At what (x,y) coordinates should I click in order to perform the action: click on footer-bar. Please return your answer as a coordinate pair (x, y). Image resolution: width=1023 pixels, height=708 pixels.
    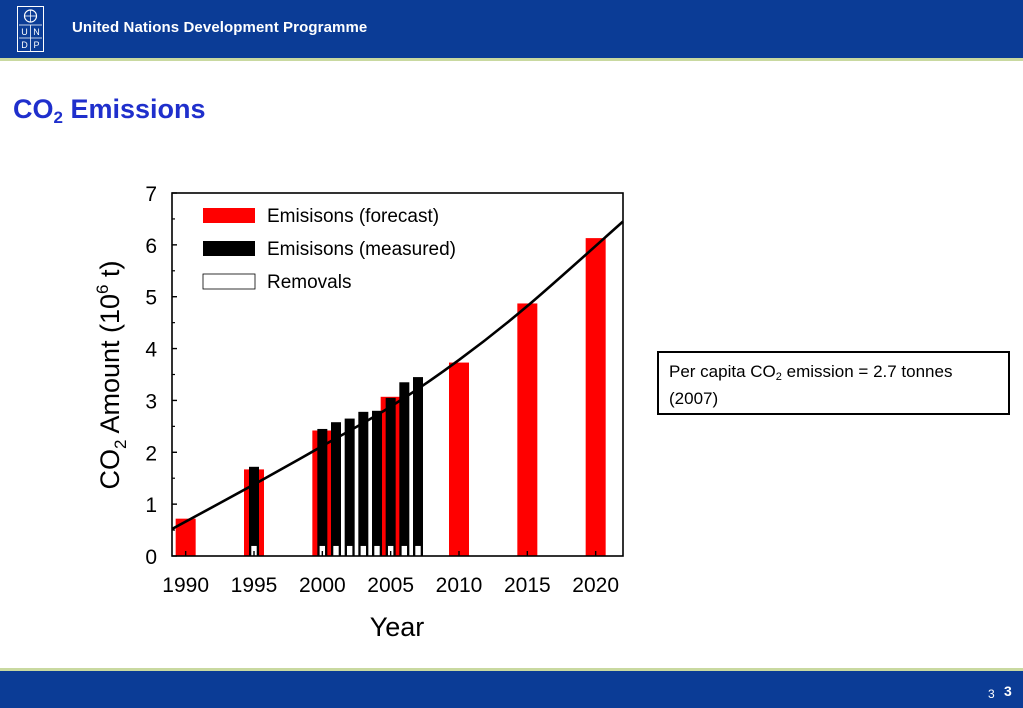
    Looking at the image, I should click on (511, 688).